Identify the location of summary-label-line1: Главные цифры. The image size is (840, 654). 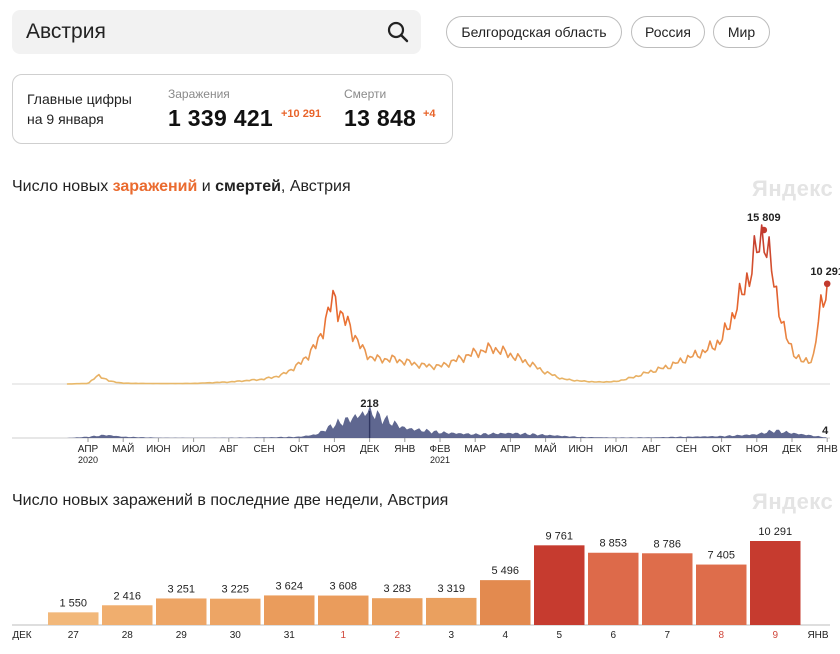
(79, 99).